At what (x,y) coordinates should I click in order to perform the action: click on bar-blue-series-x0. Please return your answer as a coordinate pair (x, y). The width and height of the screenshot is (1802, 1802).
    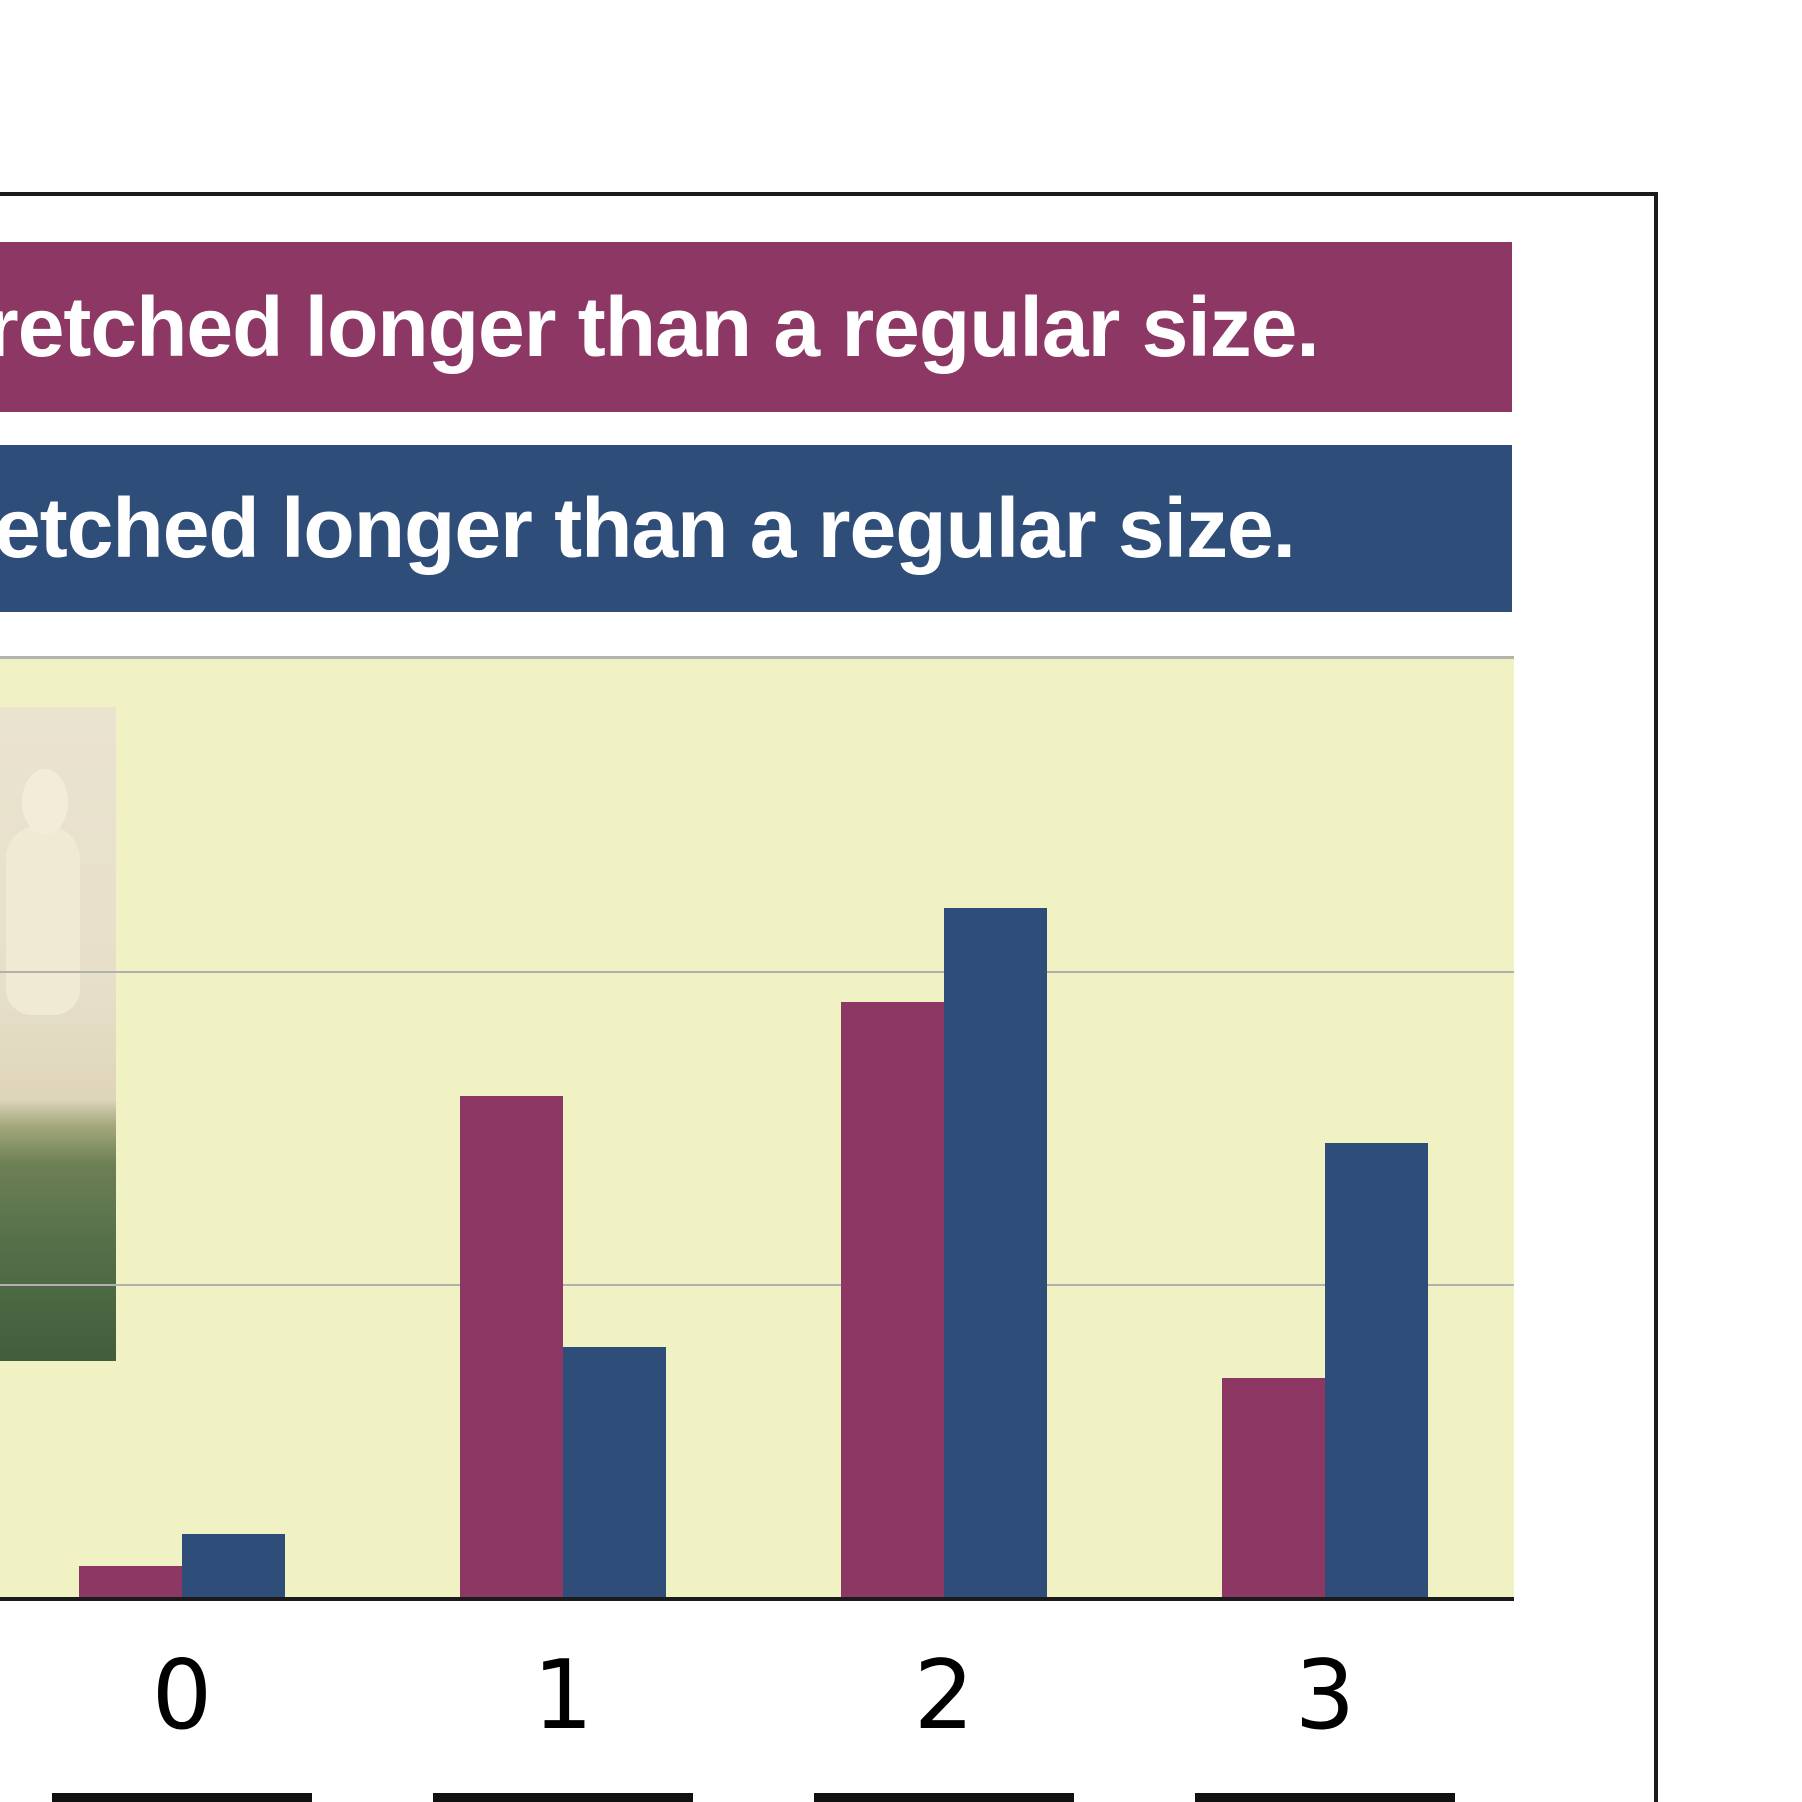
    Looking at the image, I should click on (233, 1565).